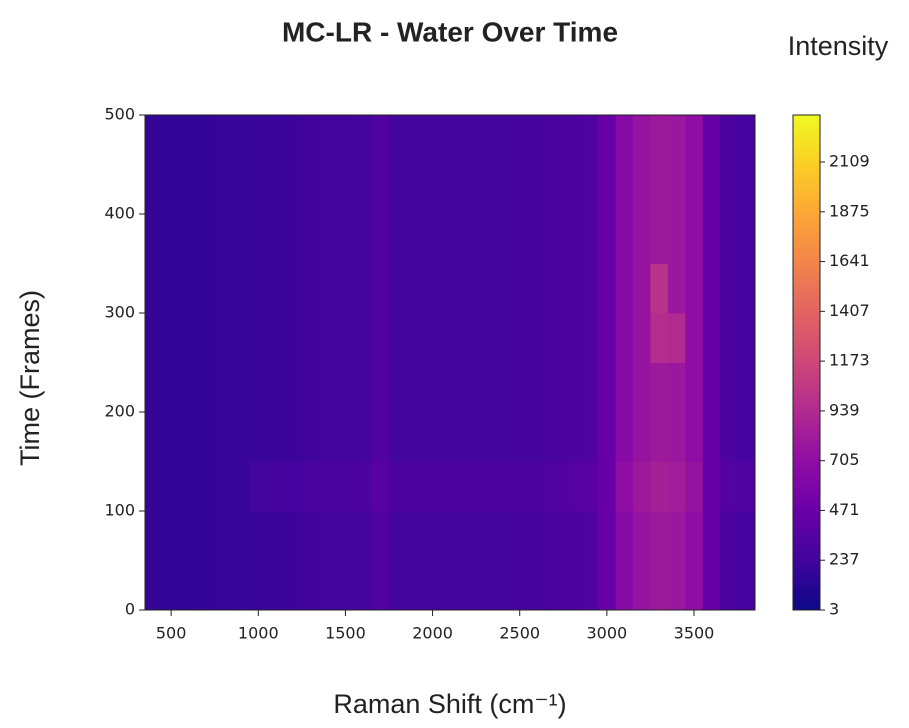 This screenshot has width=909, height=728. What do you see at coordinates (130, 609) in the screenshot?
I see `y-tick-label: 0` at bounding box center [130, 609].